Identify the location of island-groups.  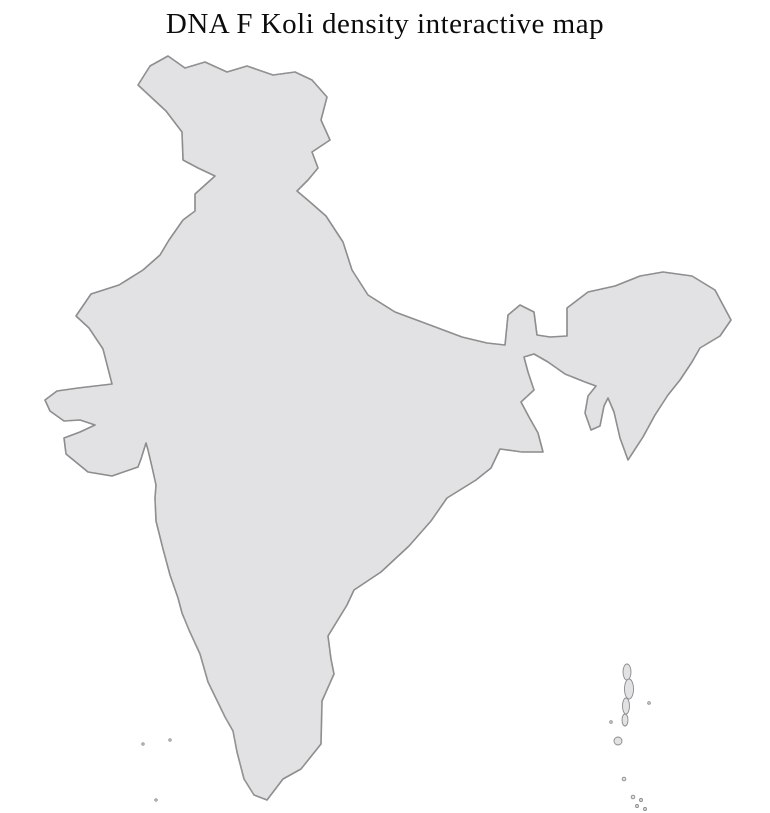
(396, 737).